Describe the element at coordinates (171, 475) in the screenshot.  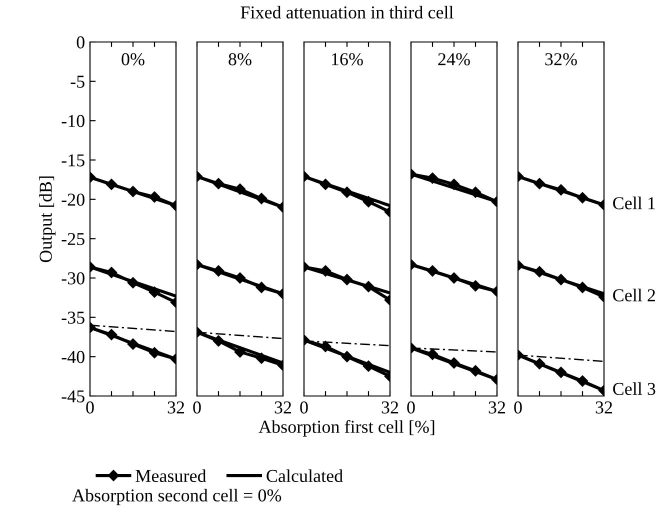
I see `legend-label: Measured` at that location.